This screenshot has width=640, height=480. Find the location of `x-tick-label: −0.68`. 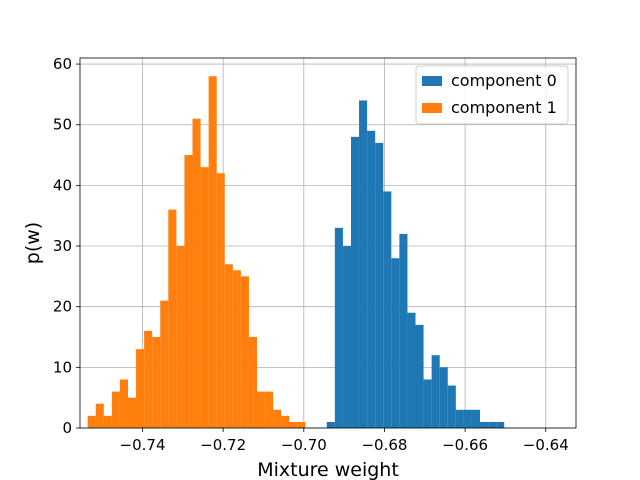

x-tick-label: −0.68 is located at coordinates (384, 445).